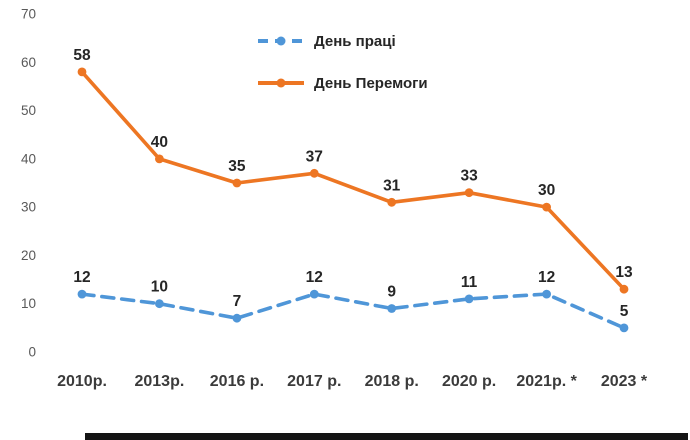  Describe the element at coordinates (469, 381) in the screenshot. I see `x-axis-category-label: 2020 р.` at that location.